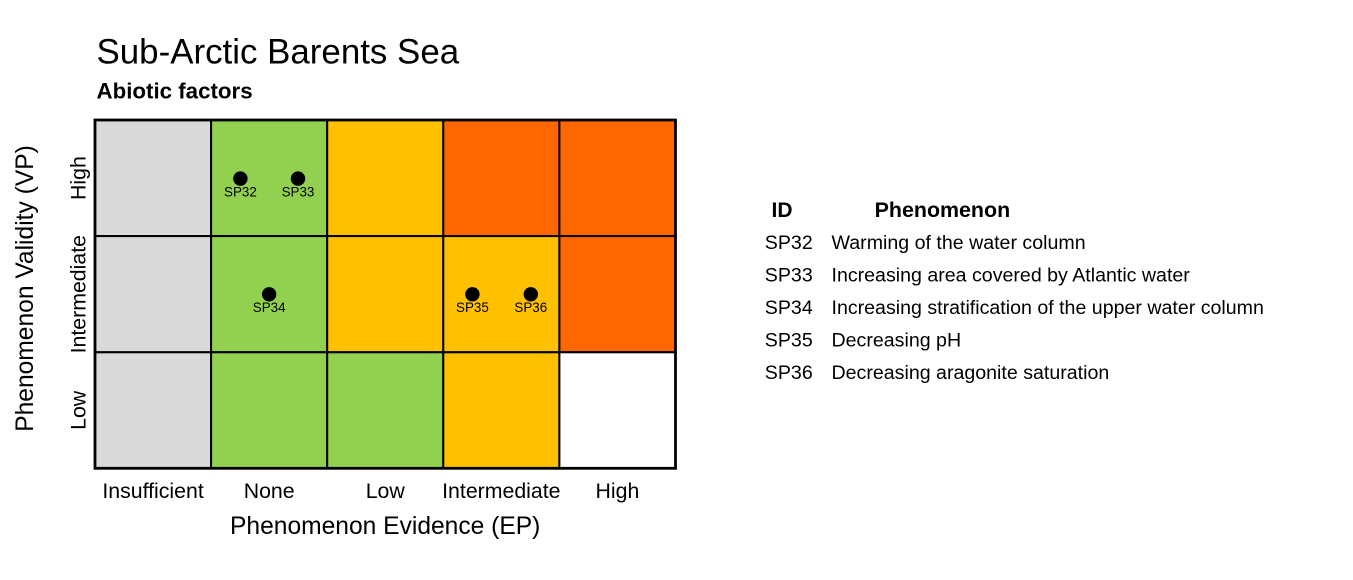  Describe the element at coordinates (782, 210) in the screenshot. I see `svg-text: ID` at that location.